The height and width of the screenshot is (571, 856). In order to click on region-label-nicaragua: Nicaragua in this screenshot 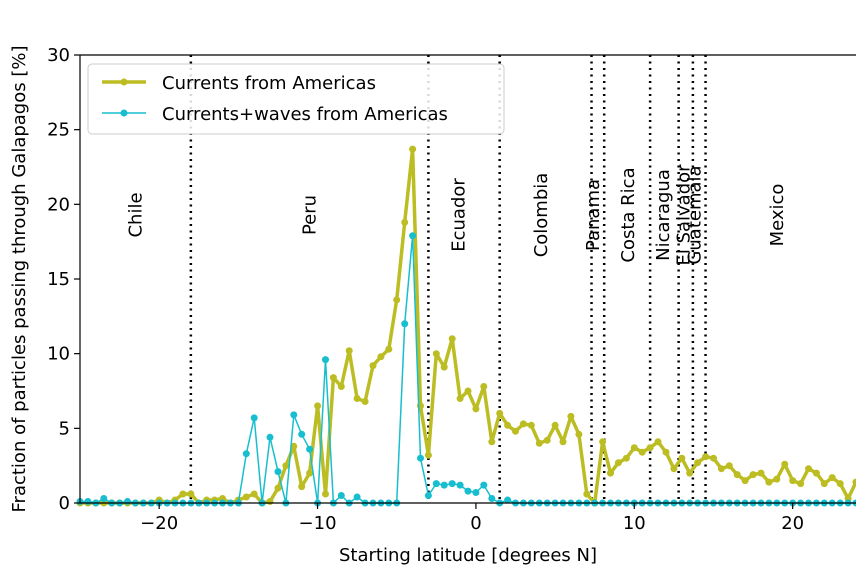, I will do `click(663, 215)`.